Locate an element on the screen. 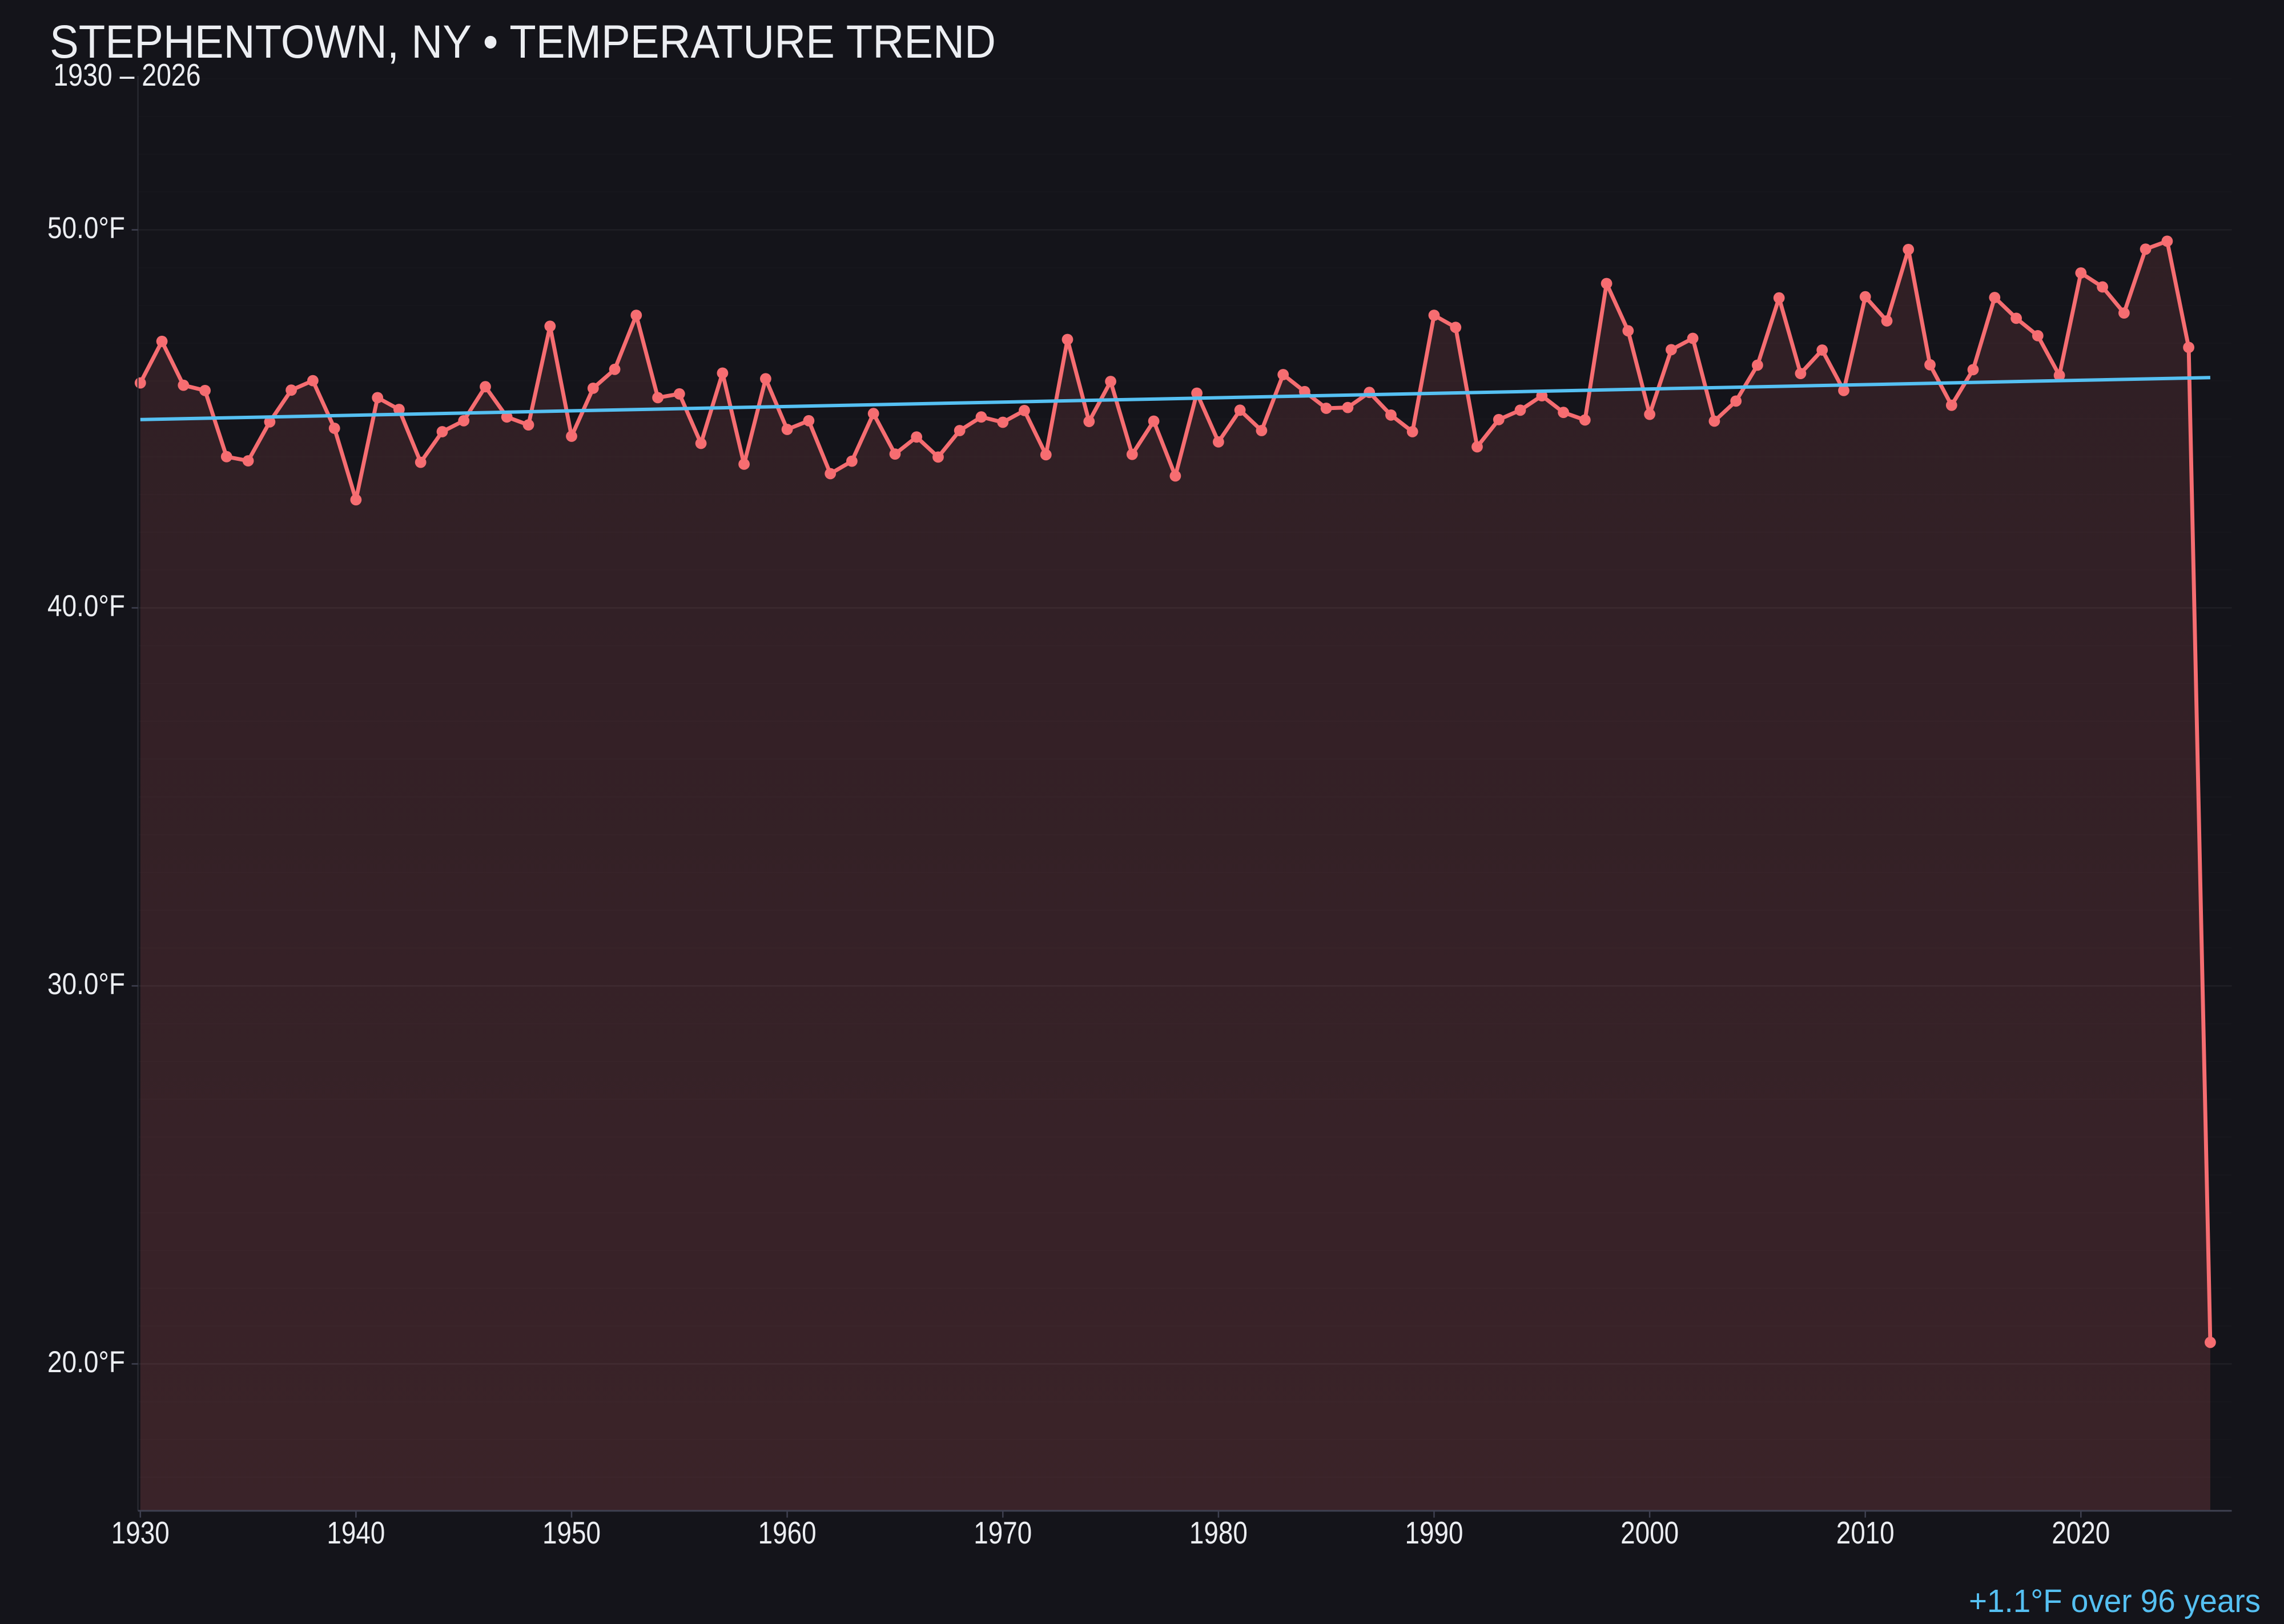 This screenshot has height=1624, width=2284. svg-text: 1930 – 2026 is located at coordinates (127, 75).